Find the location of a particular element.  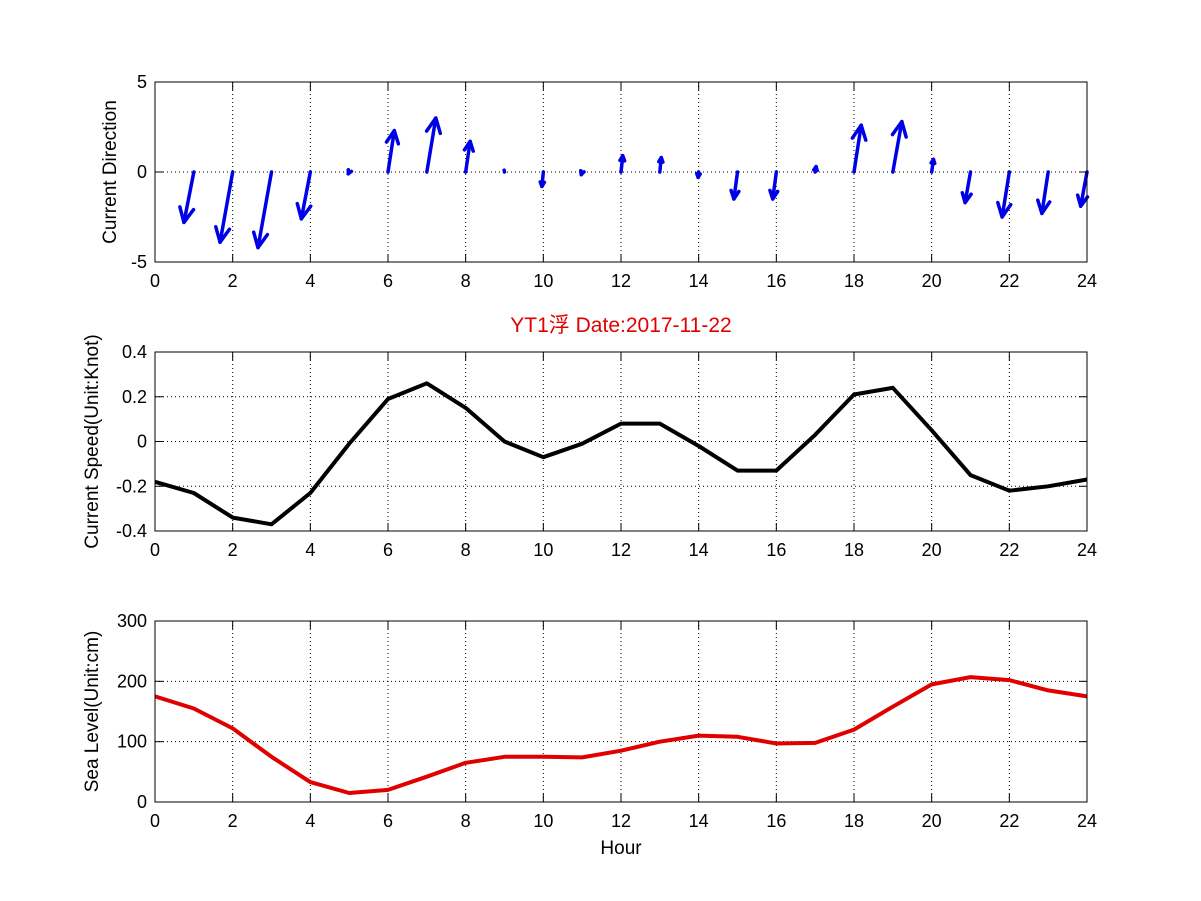

figure-title: YT1浮 Date:2017-11-22 is located at coordinates (620, 325).